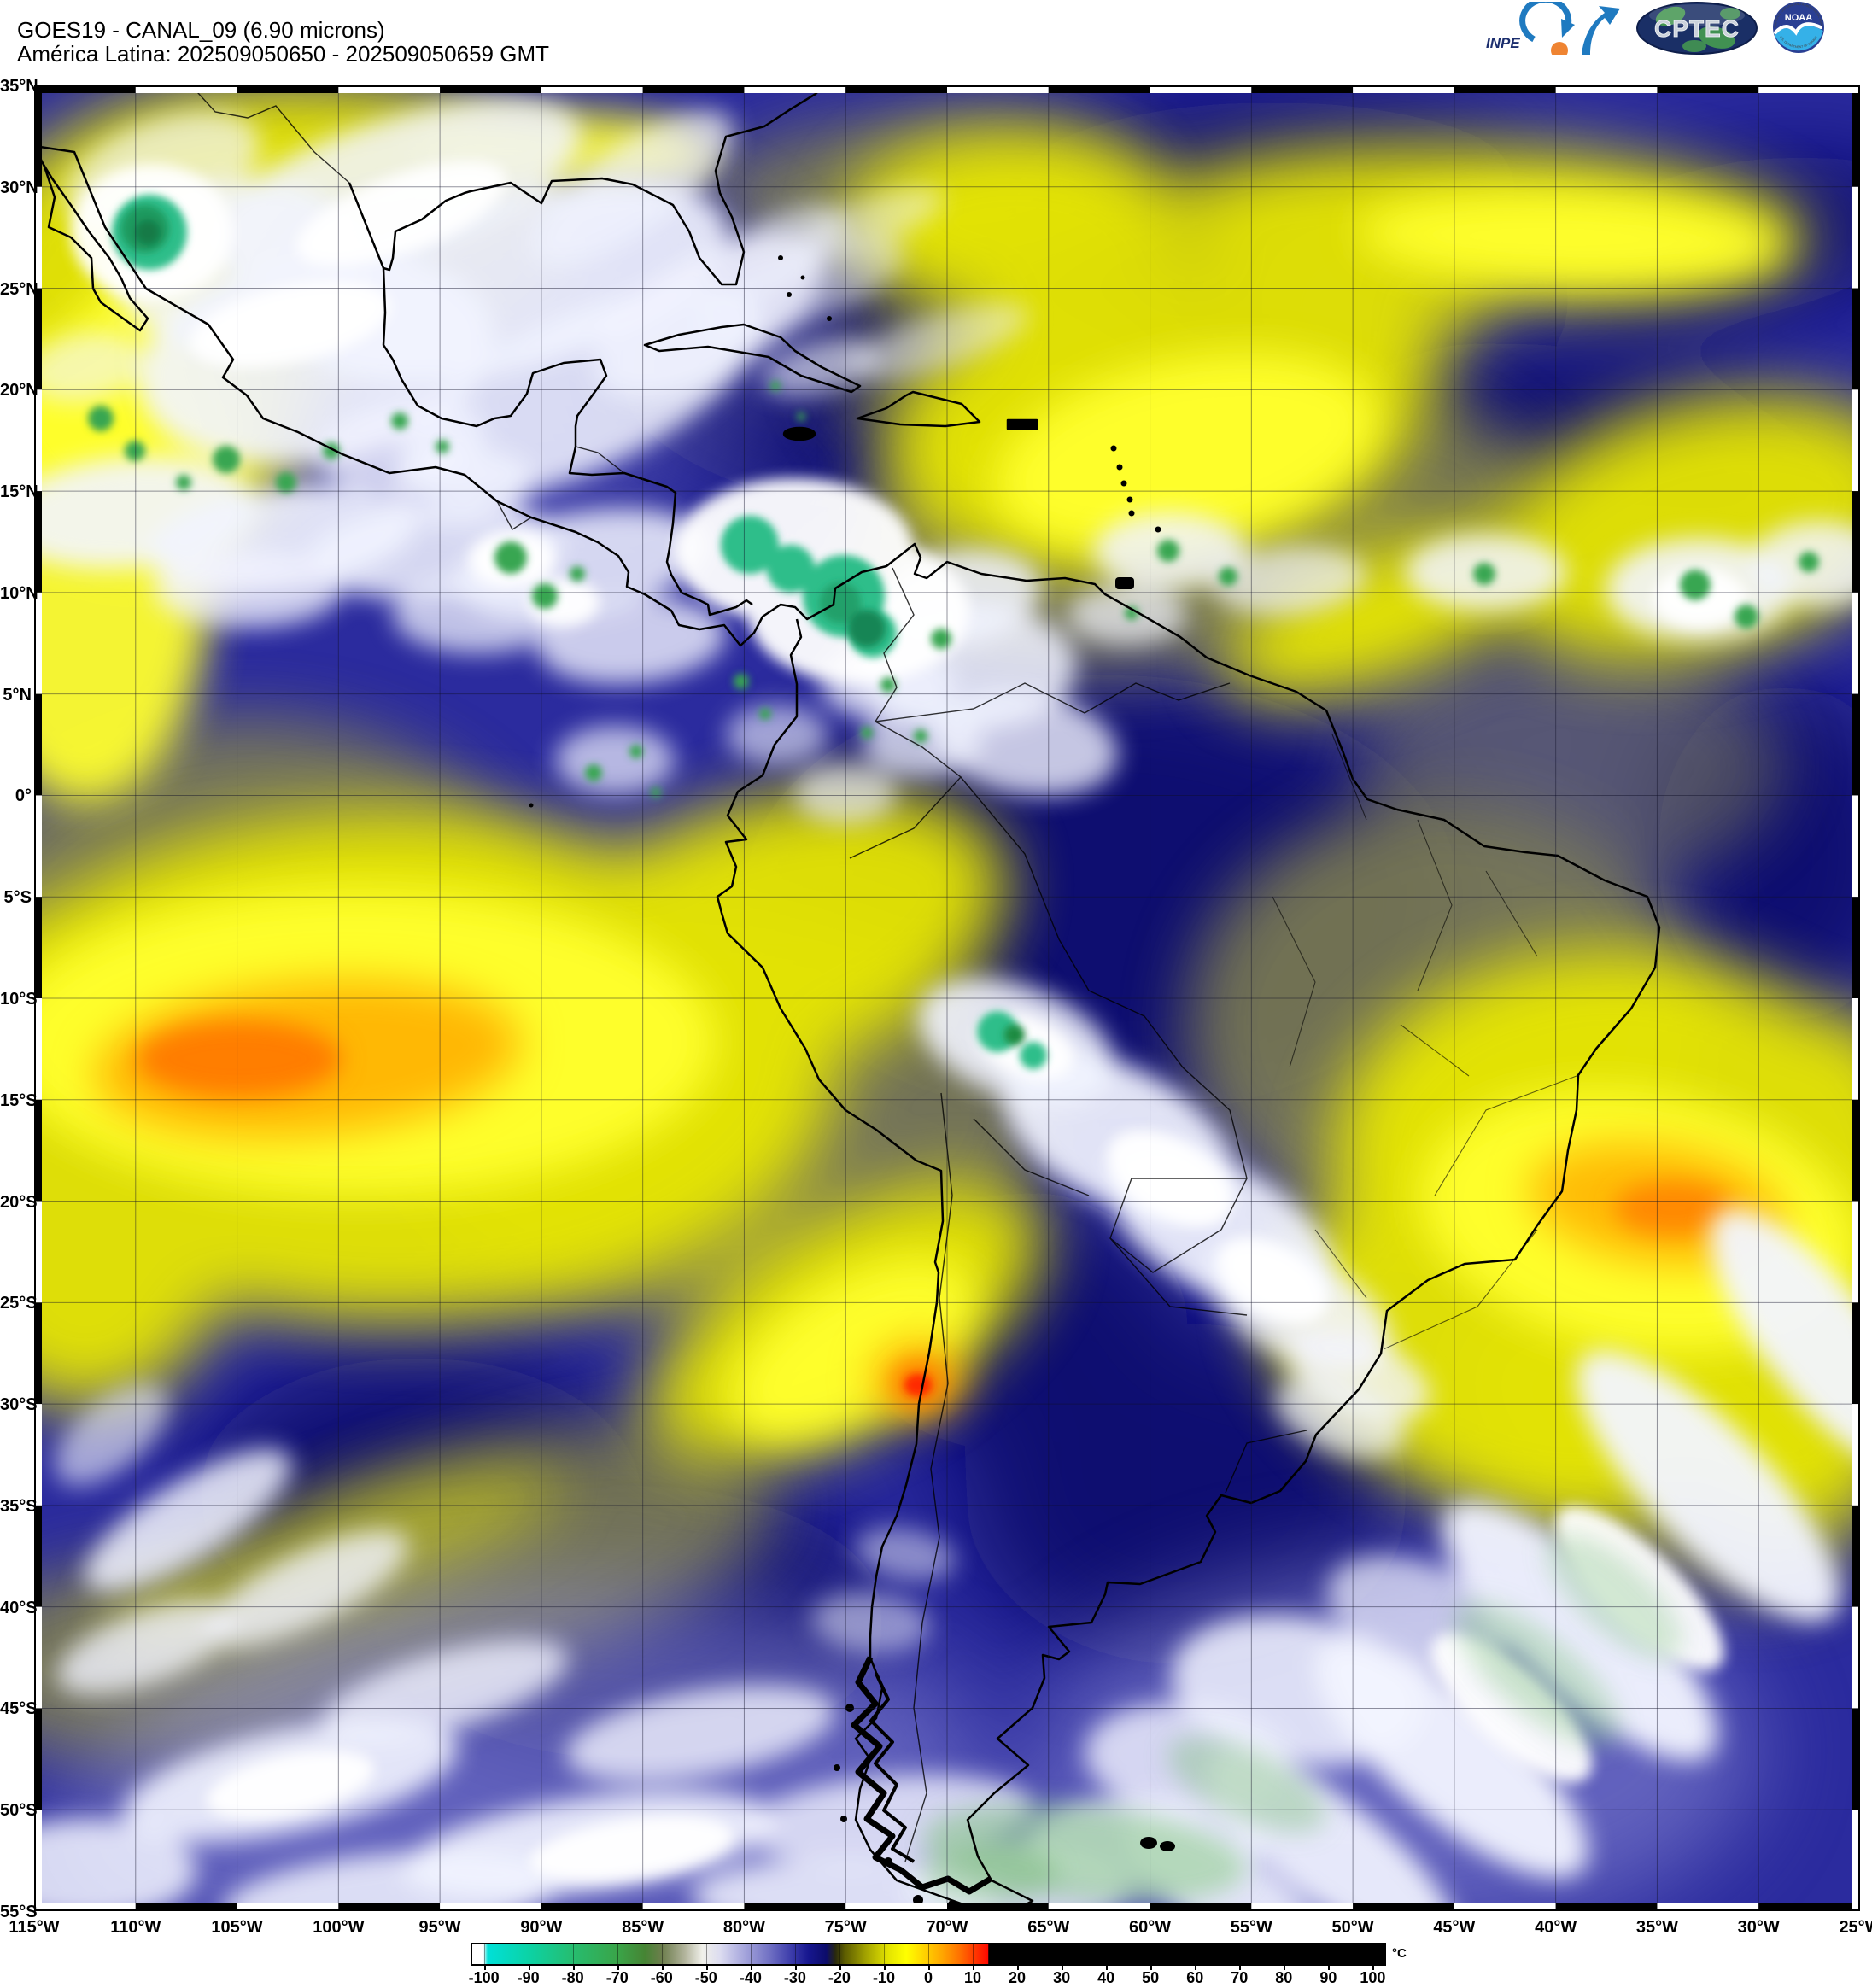 This screenshot has width=1872, height=1988. Describe the element at coordinates (743, 1927) in the screenshot. I see `lon-label: 80°W` at that location.